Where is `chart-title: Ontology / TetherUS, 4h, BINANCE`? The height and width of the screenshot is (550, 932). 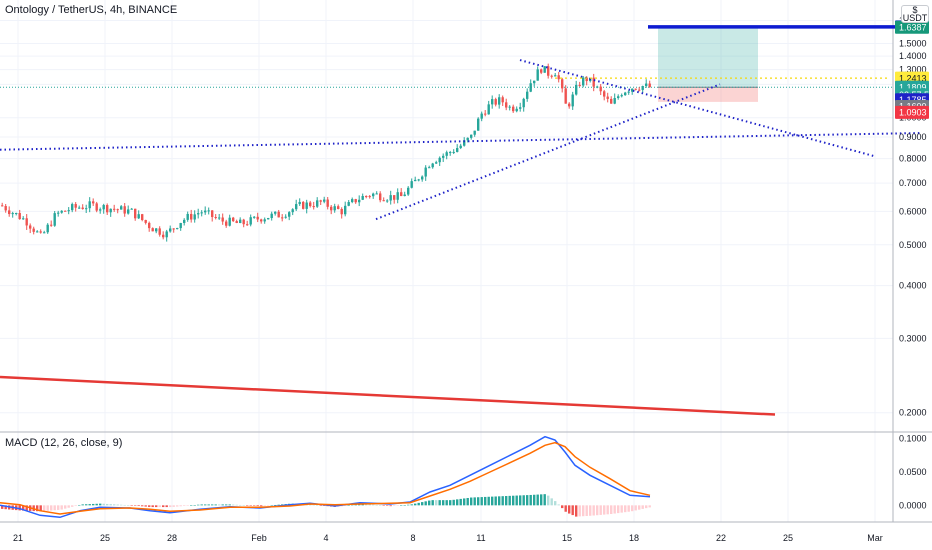 chart-title: Ontology / TetherUS, 4h, BINANCE is located at coordinates (91, 10).